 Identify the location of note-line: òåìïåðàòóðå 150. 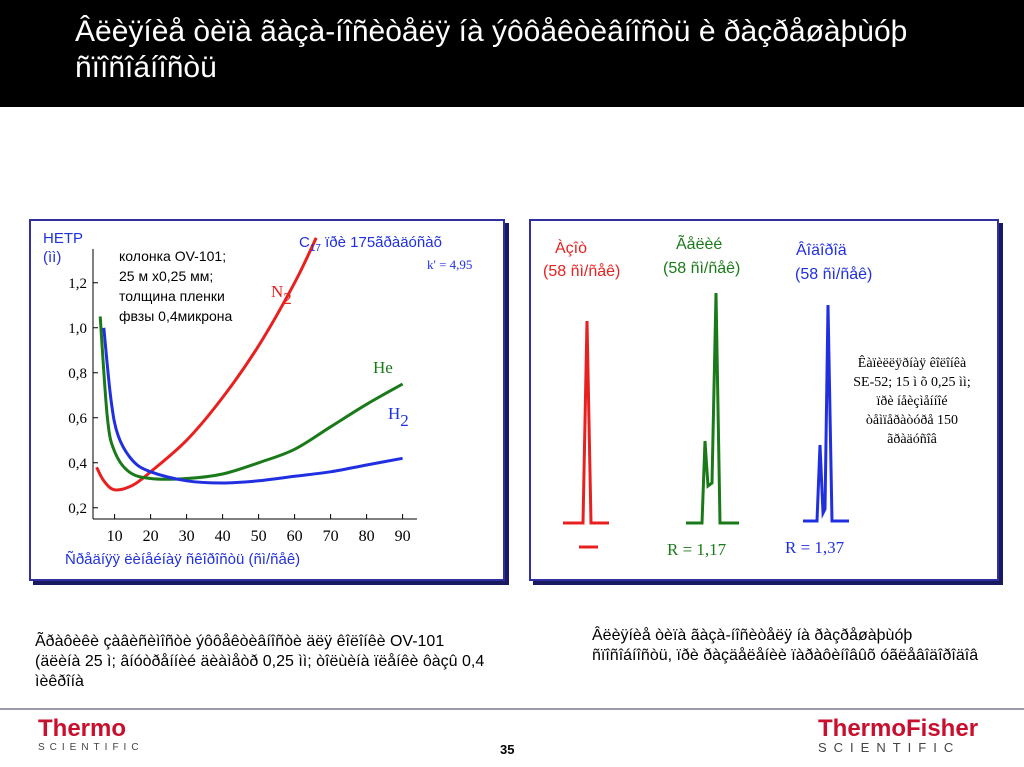
(912, 420).